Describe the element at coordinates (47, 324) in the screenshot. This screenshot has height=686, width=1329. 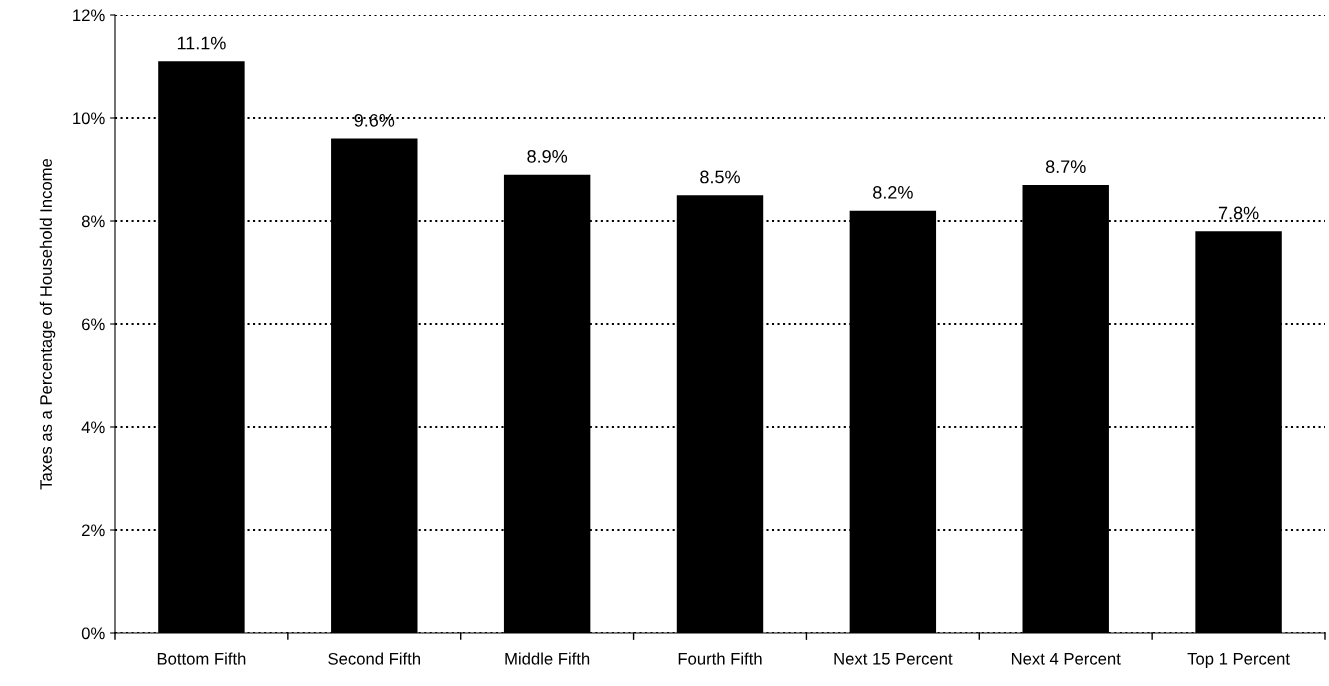
I see `y-axis-title: Taxes as a Percentage of Household Income` at that location.